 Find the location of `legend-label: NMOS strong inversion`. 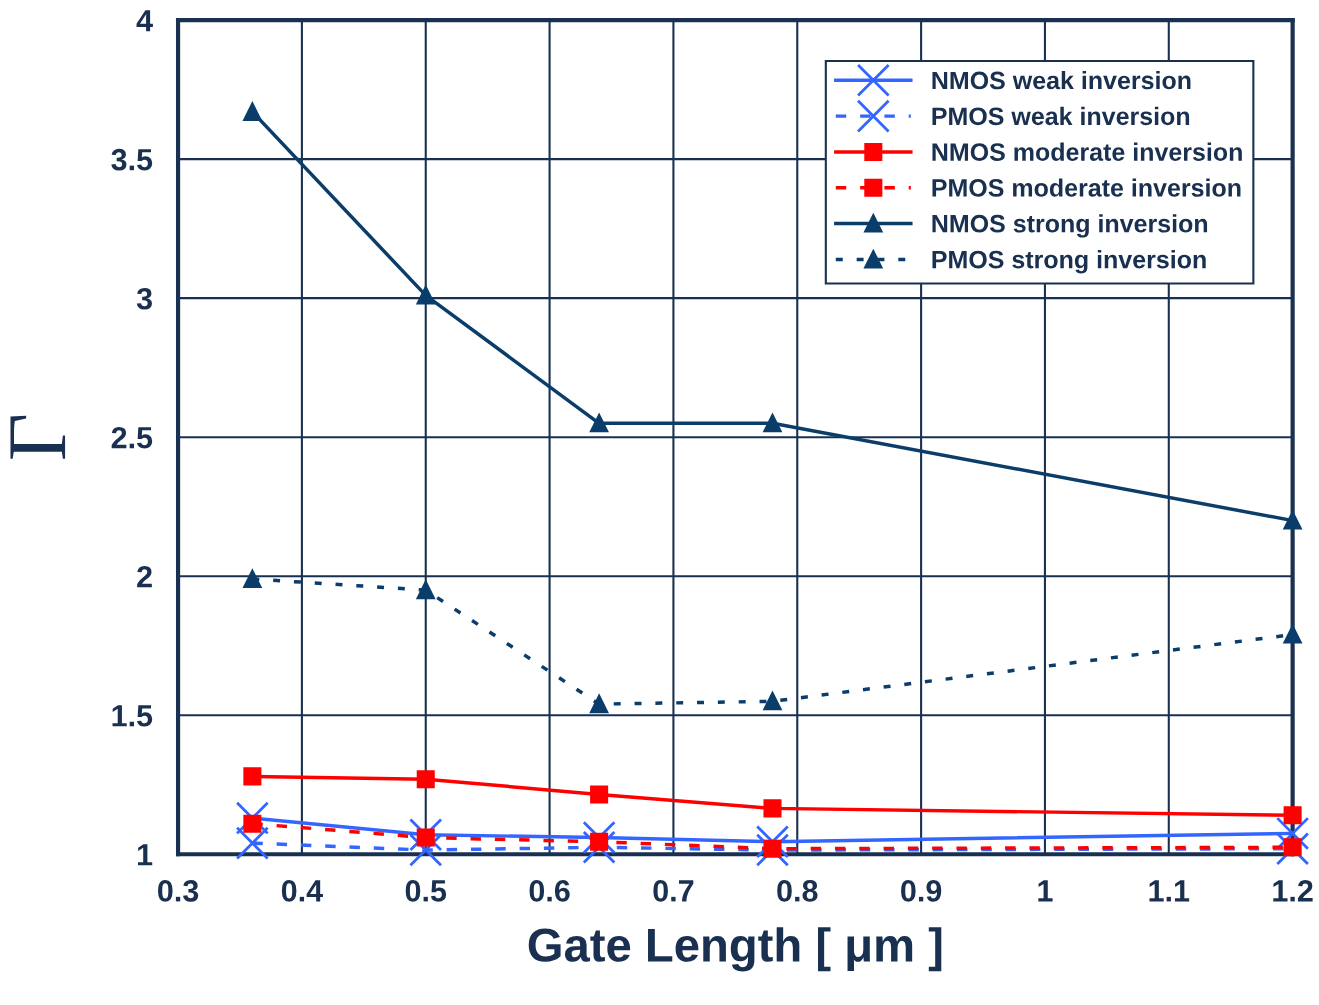

legend-label: NMOS strong inversion is located at coordinates (1070, 226).